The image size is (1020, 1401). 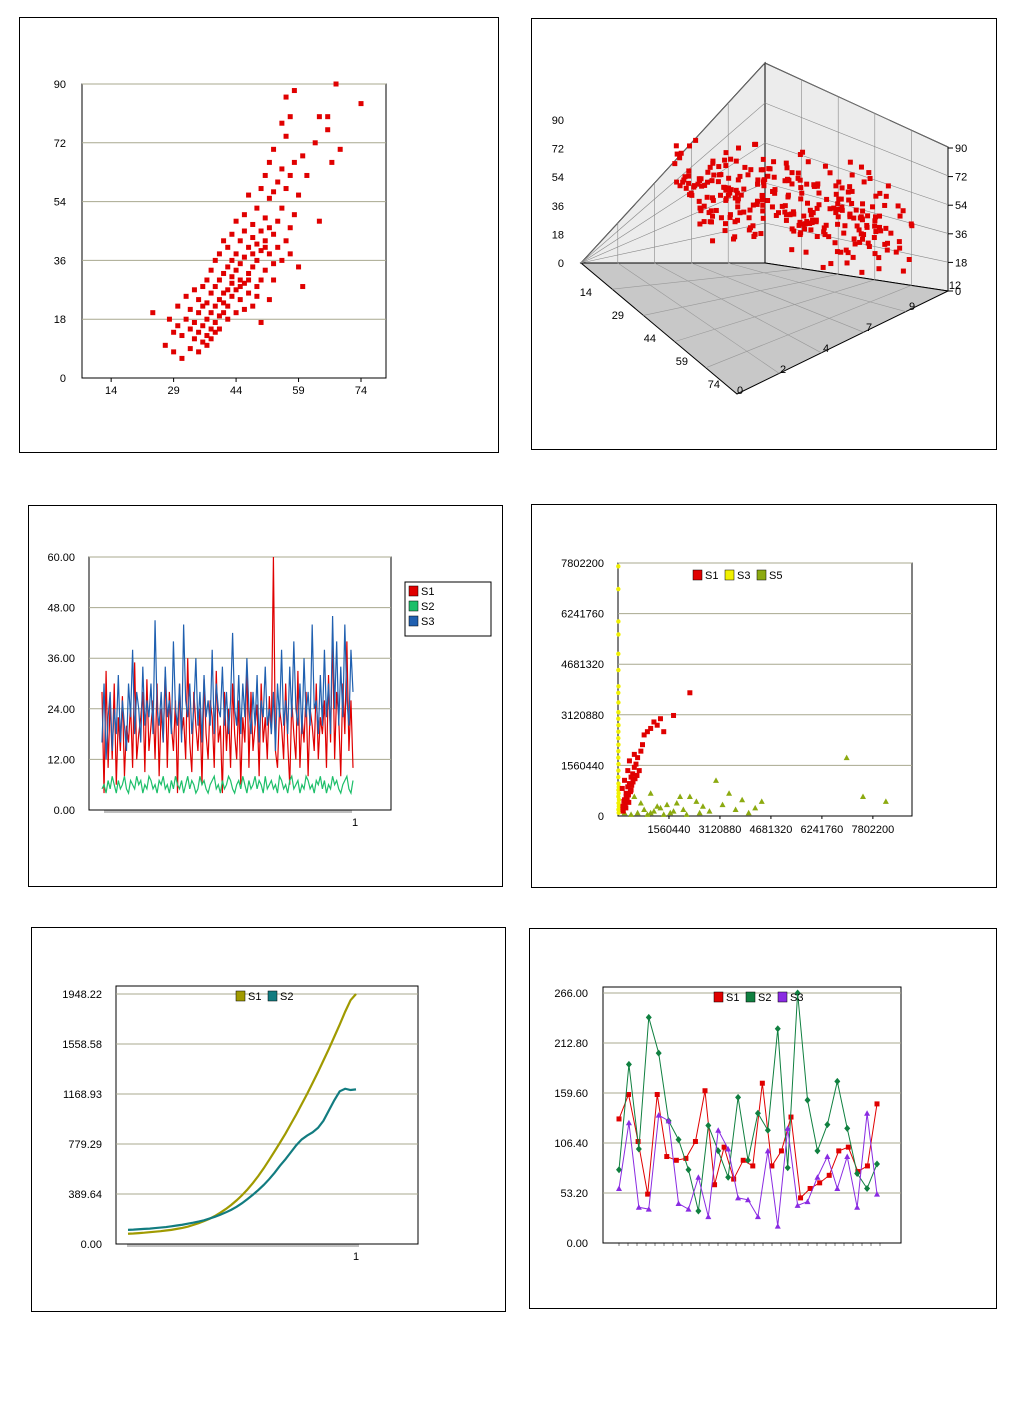 I want to click on y-tick-label: 1168.93, so click(x=82, y=1095).